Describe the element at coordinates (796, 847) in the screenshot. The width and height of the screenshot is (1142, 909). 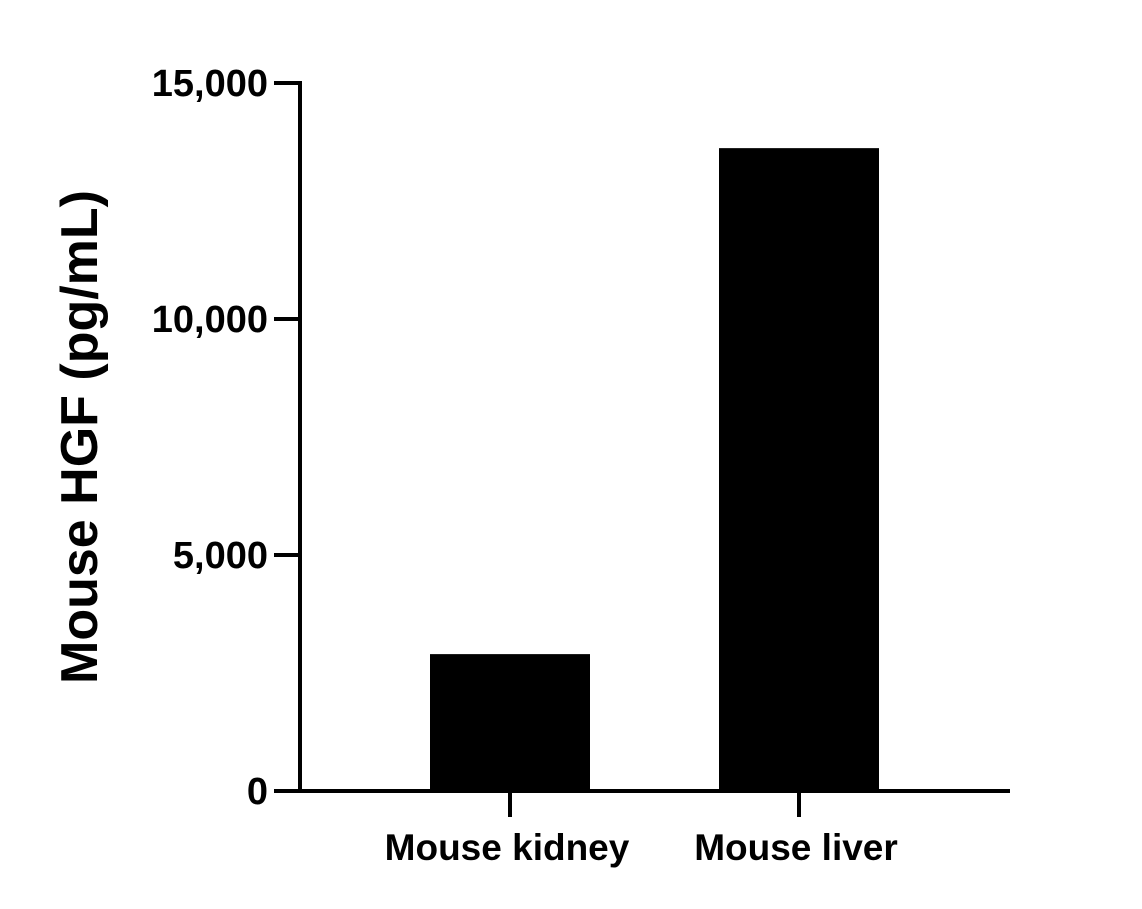
I see `x-category-label: Mouse liver` at that location.